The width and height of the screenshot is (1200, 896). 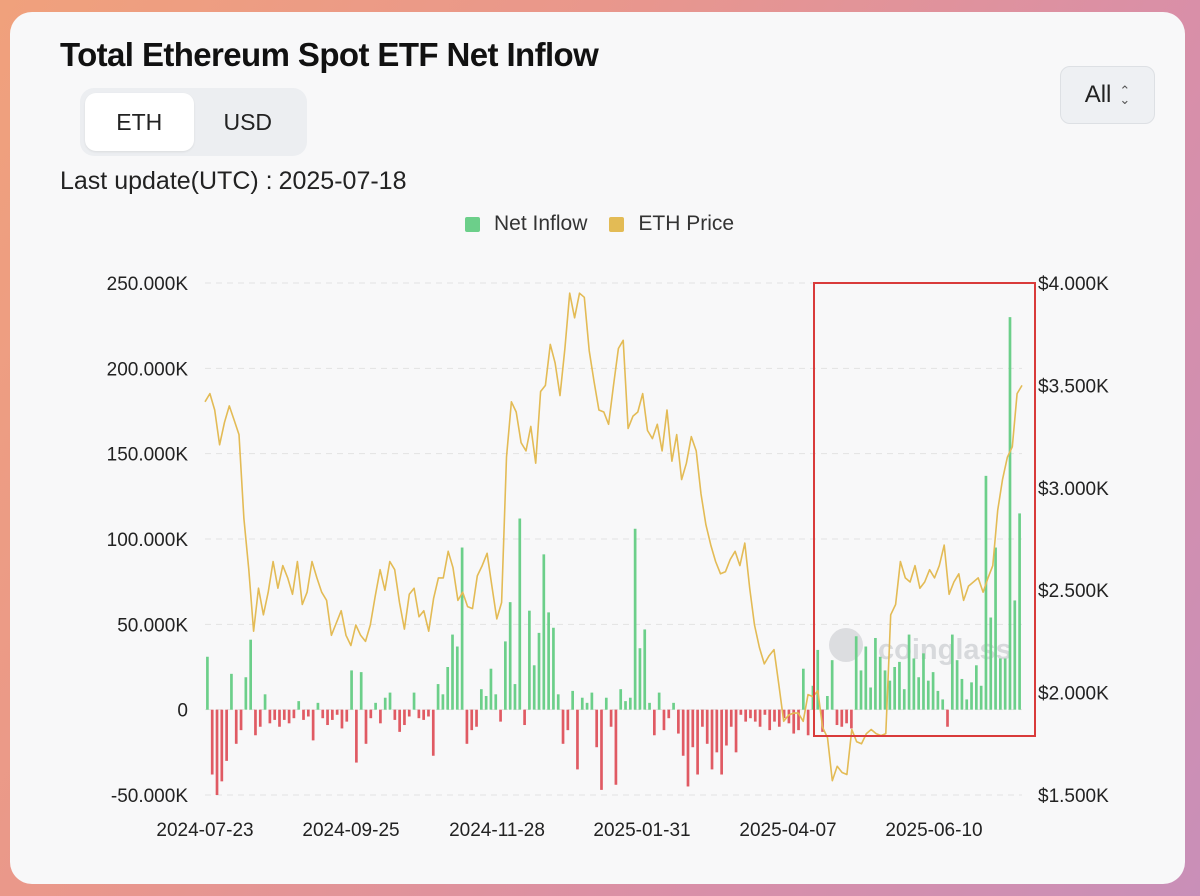 I want to click on range-select-value: All, so click(x=1098, y=94).